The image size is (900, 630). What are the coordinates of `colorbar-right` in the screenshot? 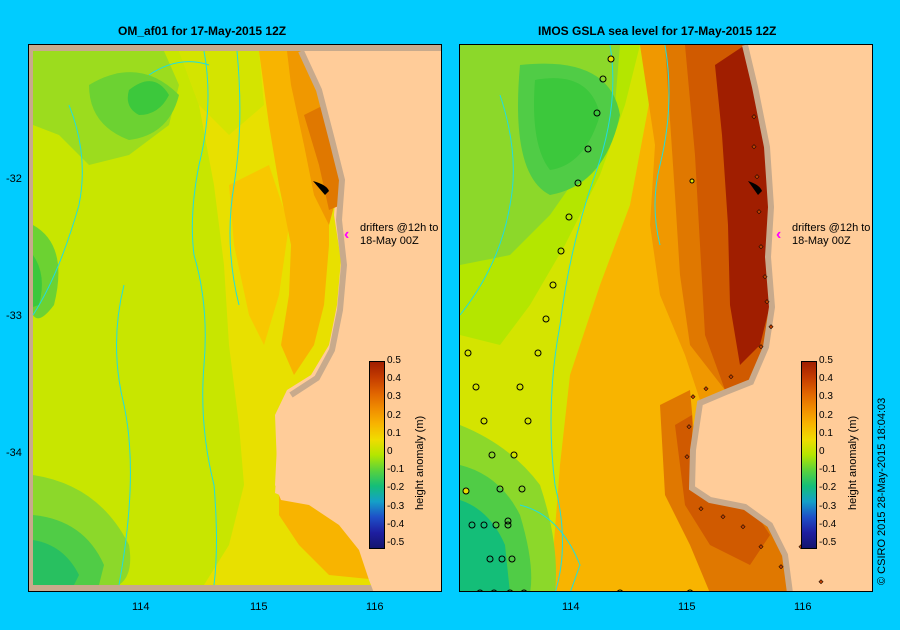 It's located at (809, 455).